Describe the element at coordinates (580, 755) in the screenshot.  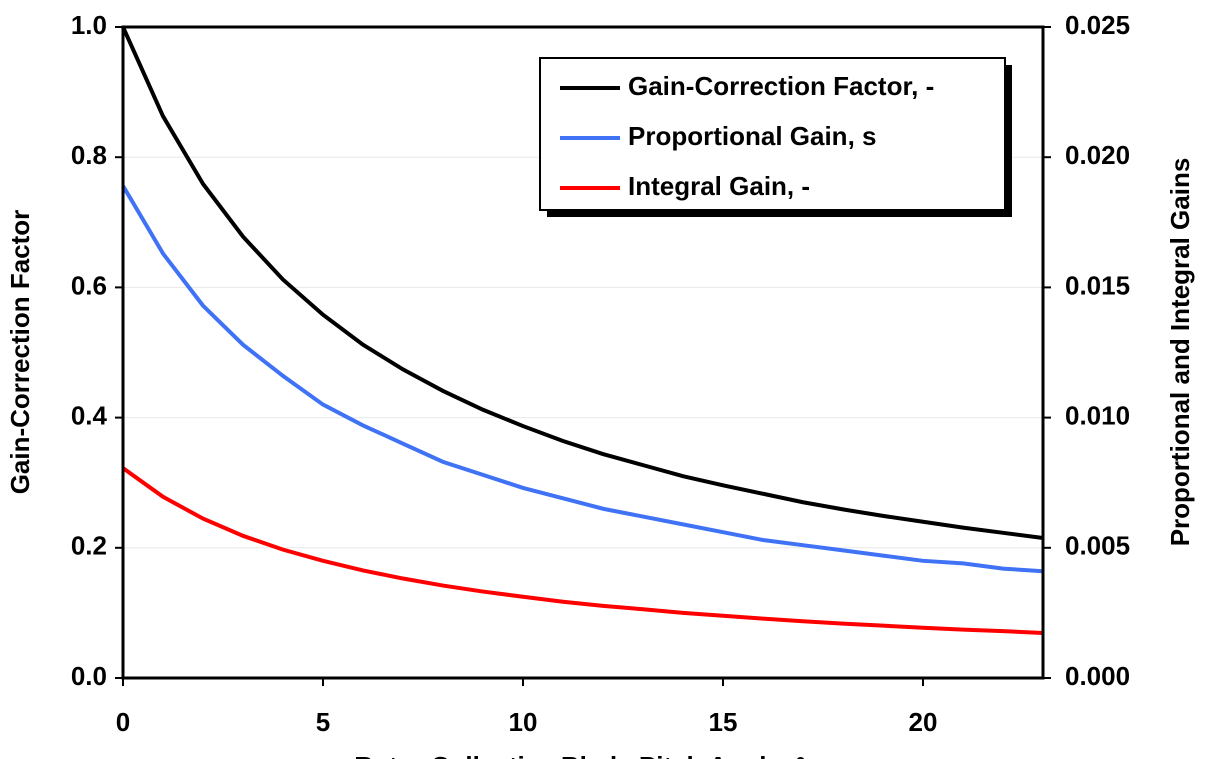
I see `x-axis-label: Rotor Collective Blade Pitch Angle, °` at that location.